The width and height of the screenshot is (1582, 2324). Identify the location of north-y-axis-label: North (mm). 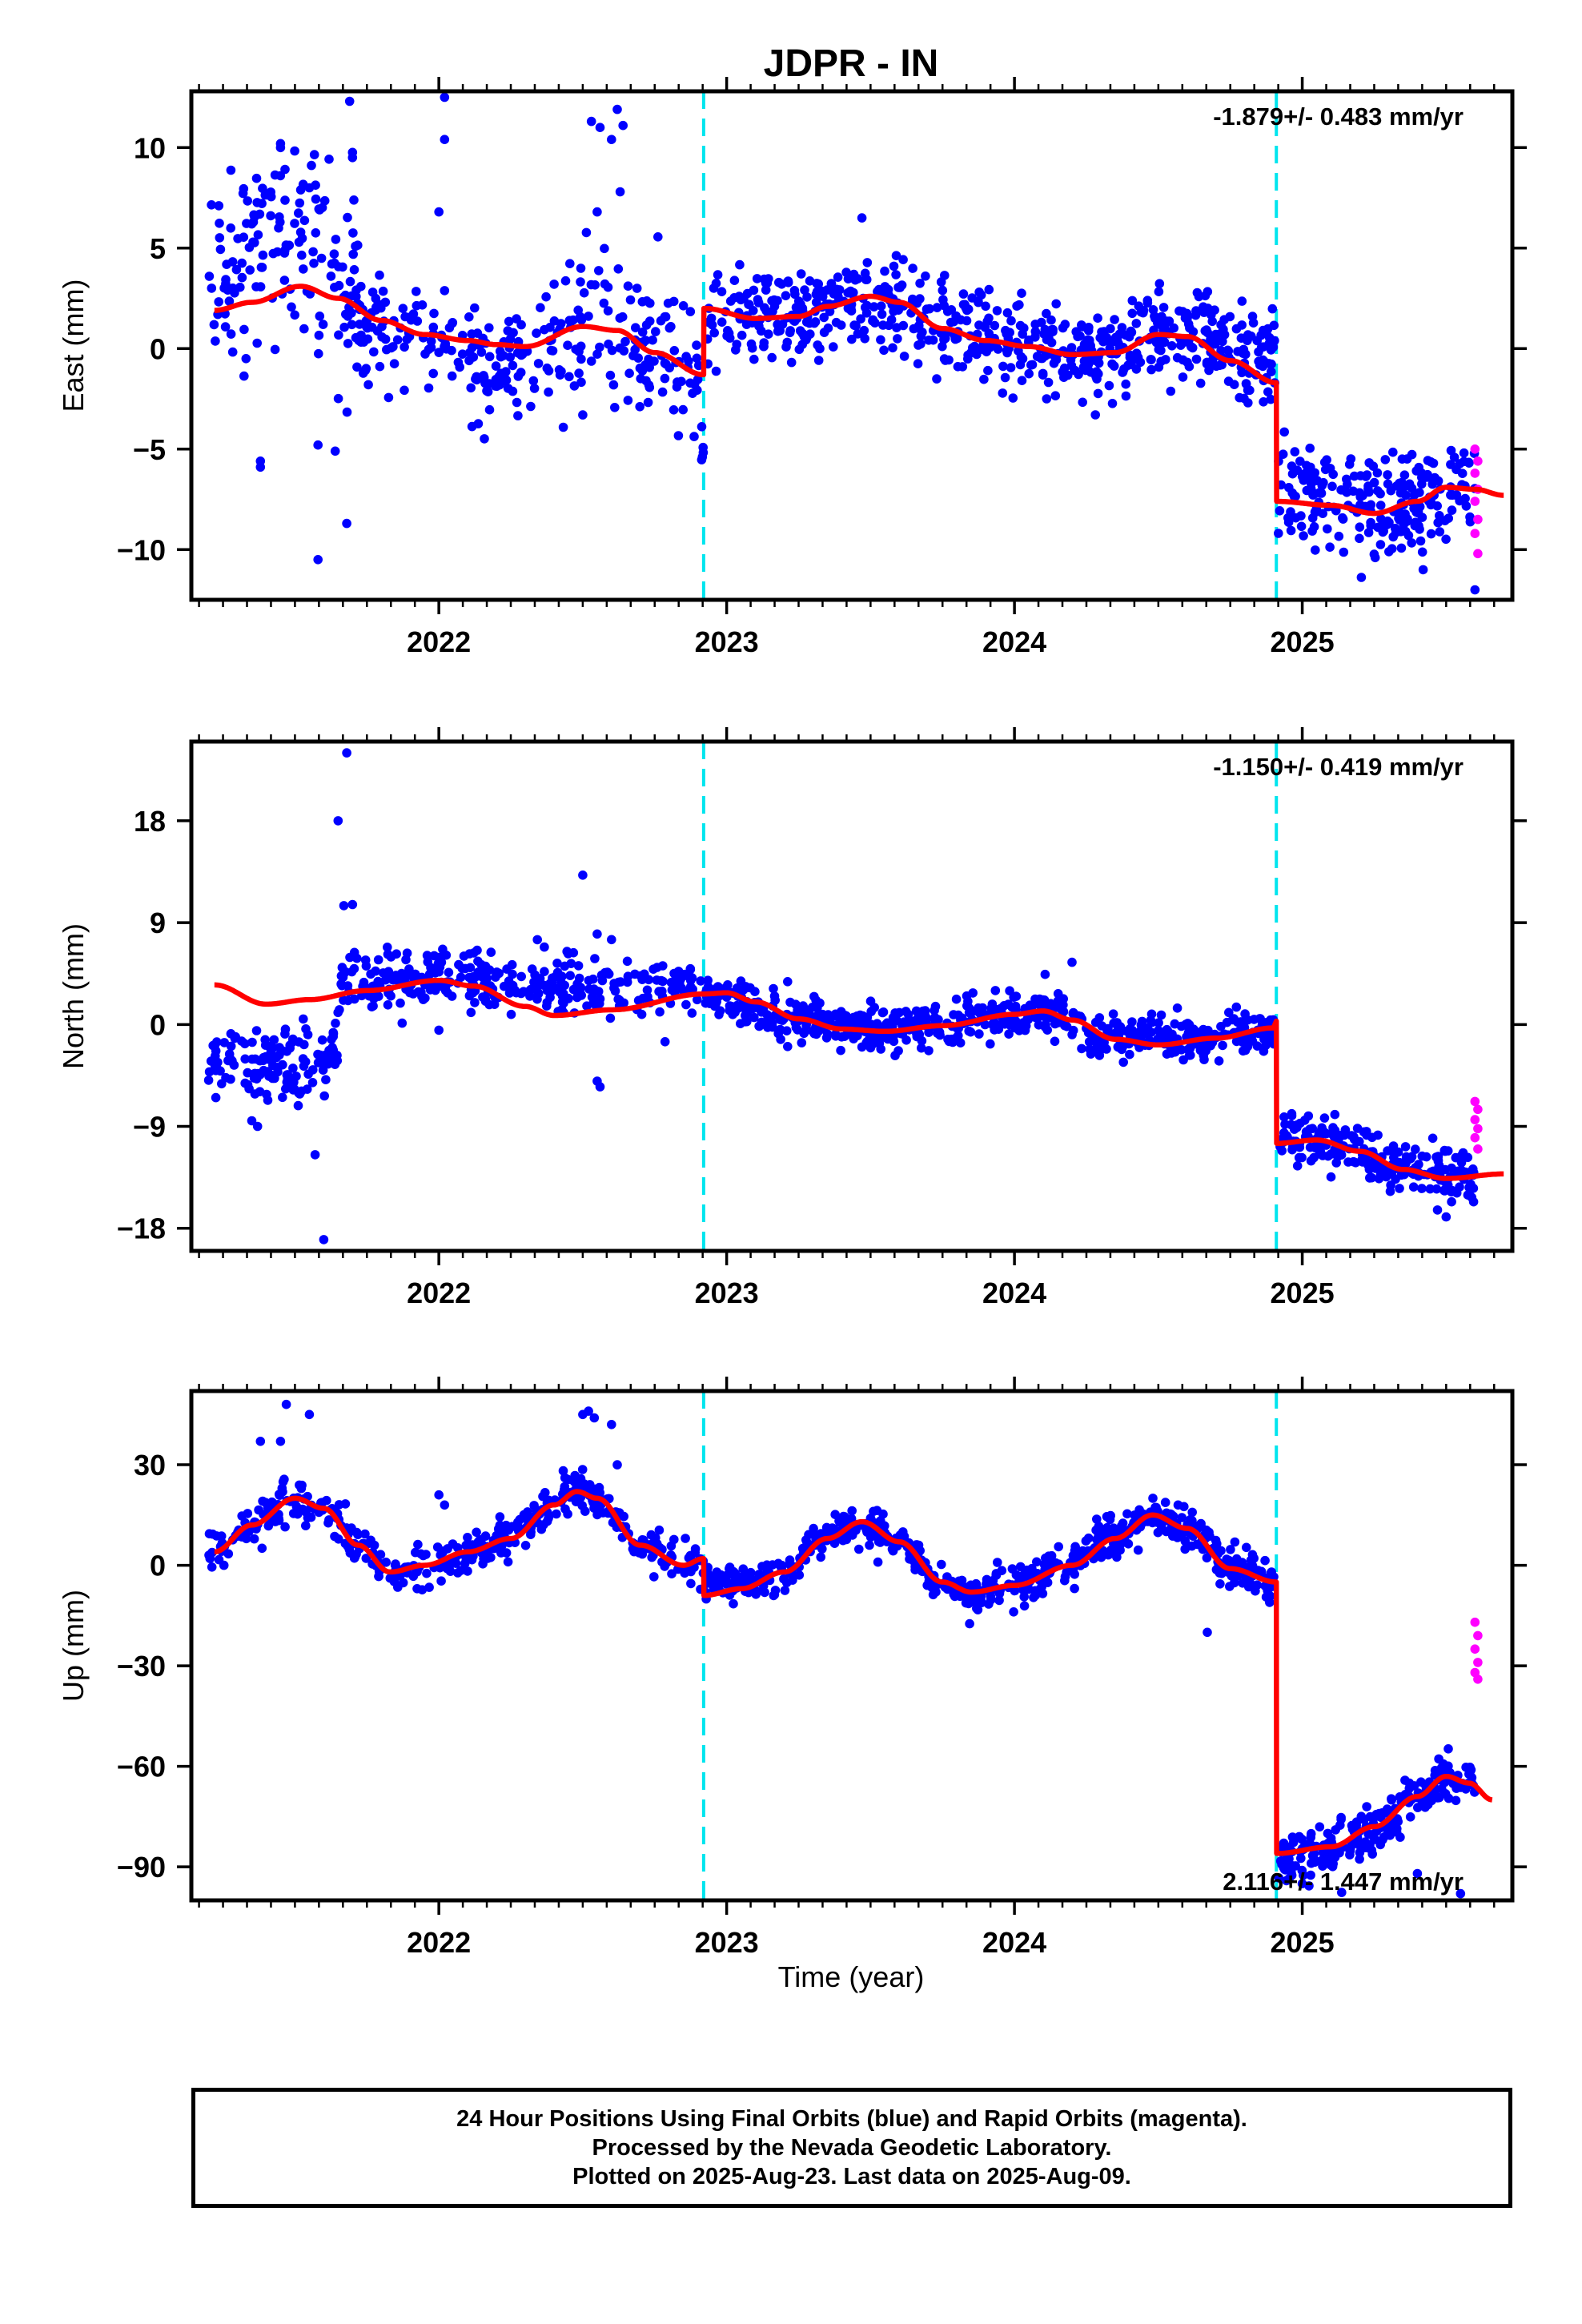
(74, 996).